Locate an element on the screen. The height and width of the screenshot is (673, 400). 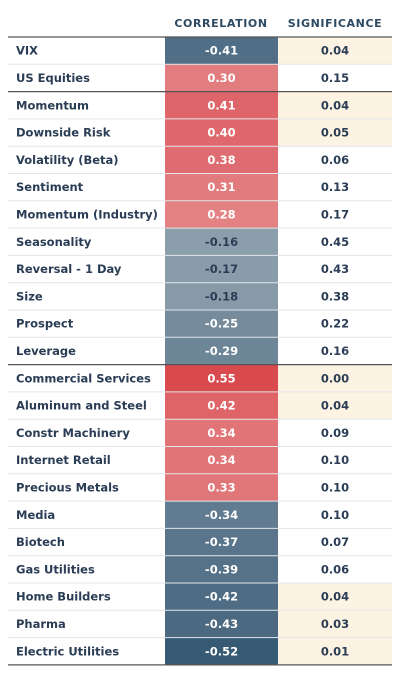
table-row: Media -0.34 0.10 is located at coordinates (182, 515).